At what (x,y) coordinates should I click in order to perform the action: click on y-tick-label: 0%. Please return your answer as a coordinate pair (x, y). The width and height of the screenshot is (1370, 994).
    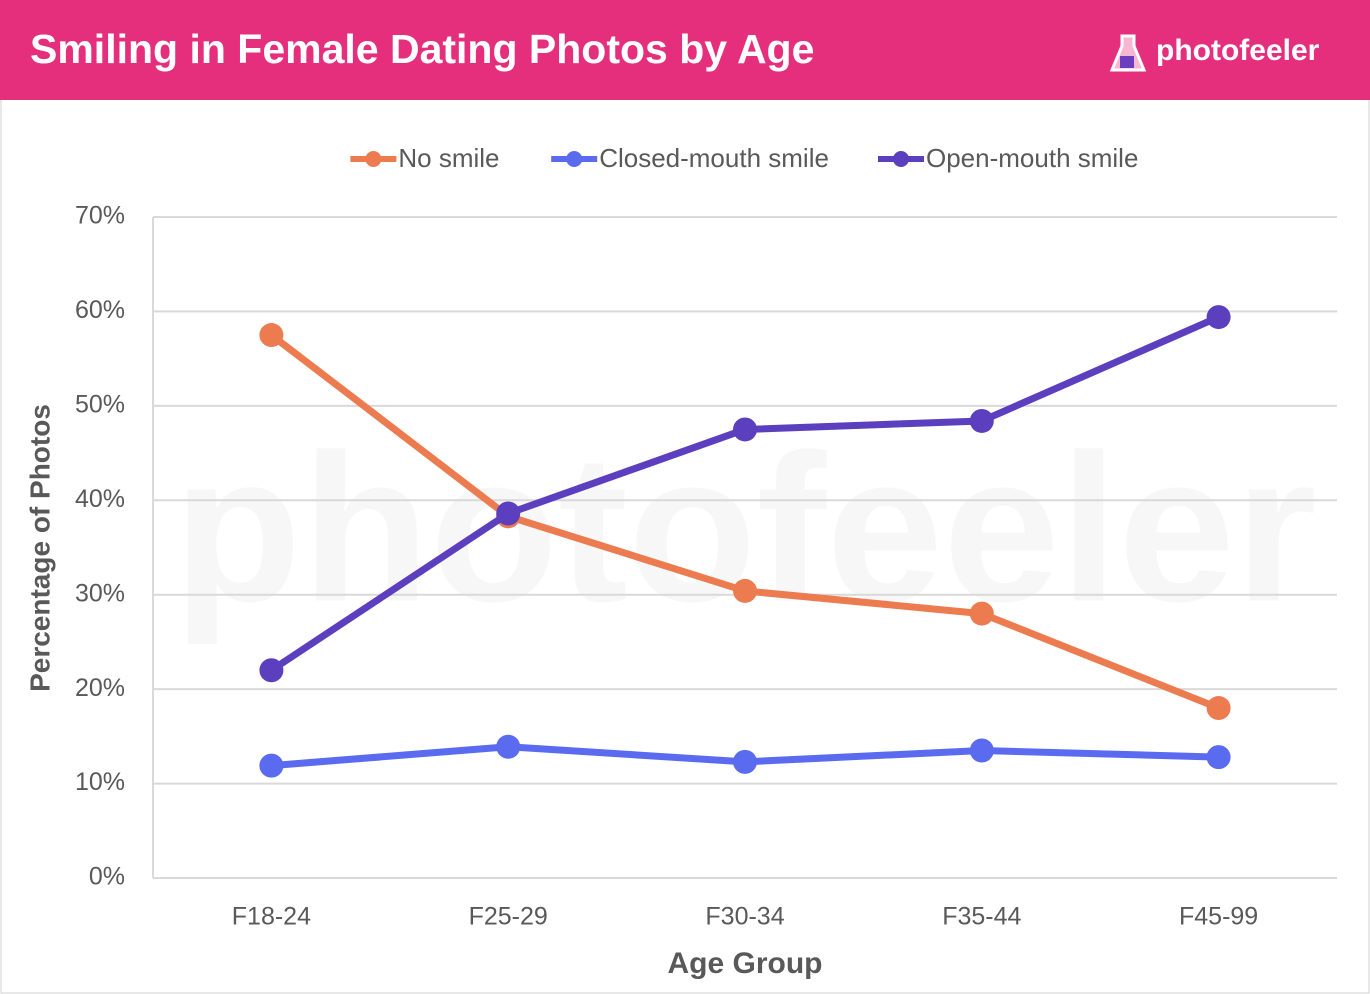
    Looking at the image, I should click on (107, 877).